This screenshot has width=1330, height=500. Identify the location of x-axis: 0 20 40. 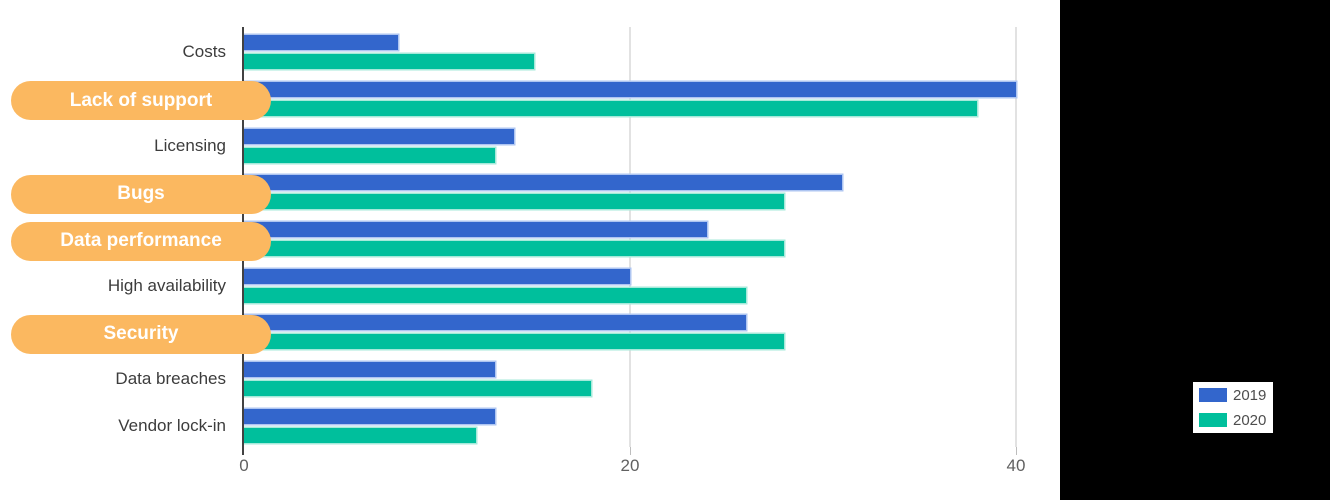
(530, 467).